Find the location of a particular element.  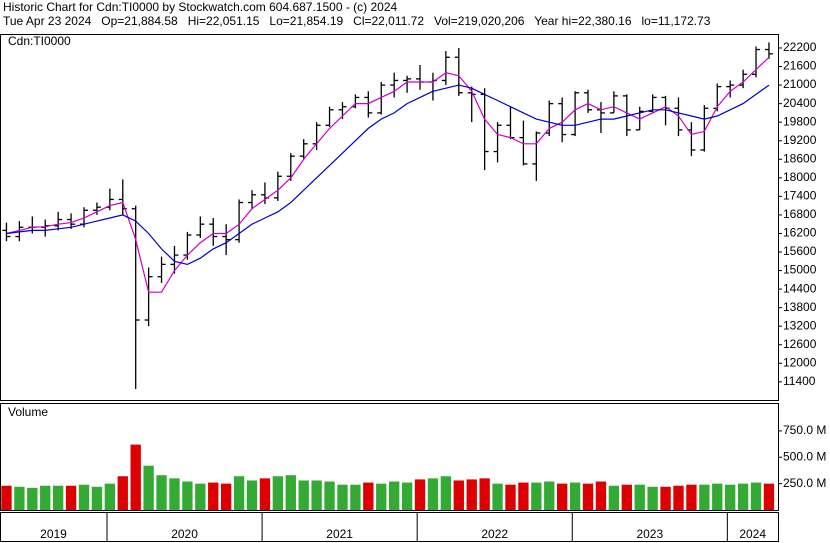

y-tick-label: 22200 is located at coordinates (800, 47).